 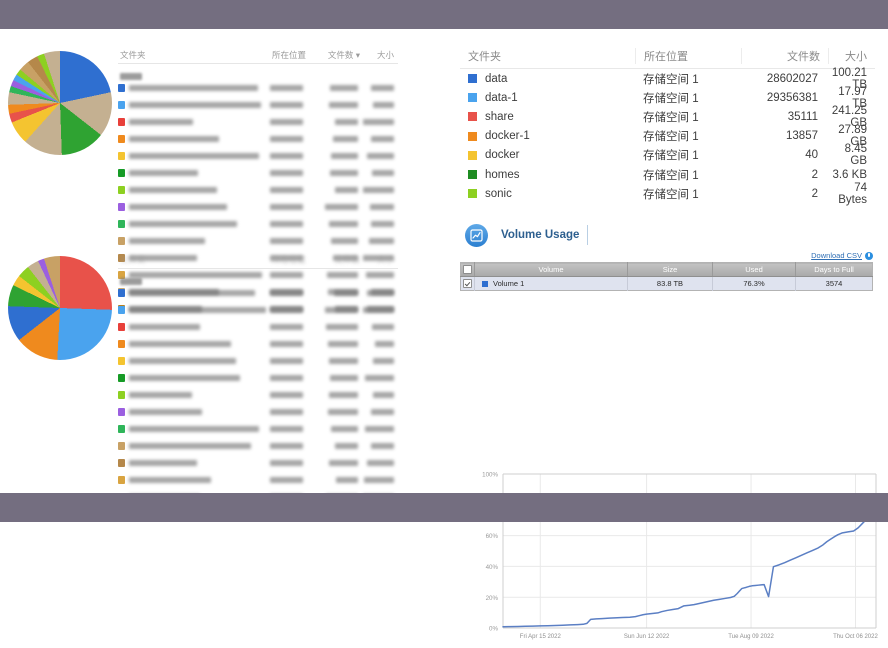 I want to click on volume-row-size: 83.8 TB, so click(x=670, y=283).